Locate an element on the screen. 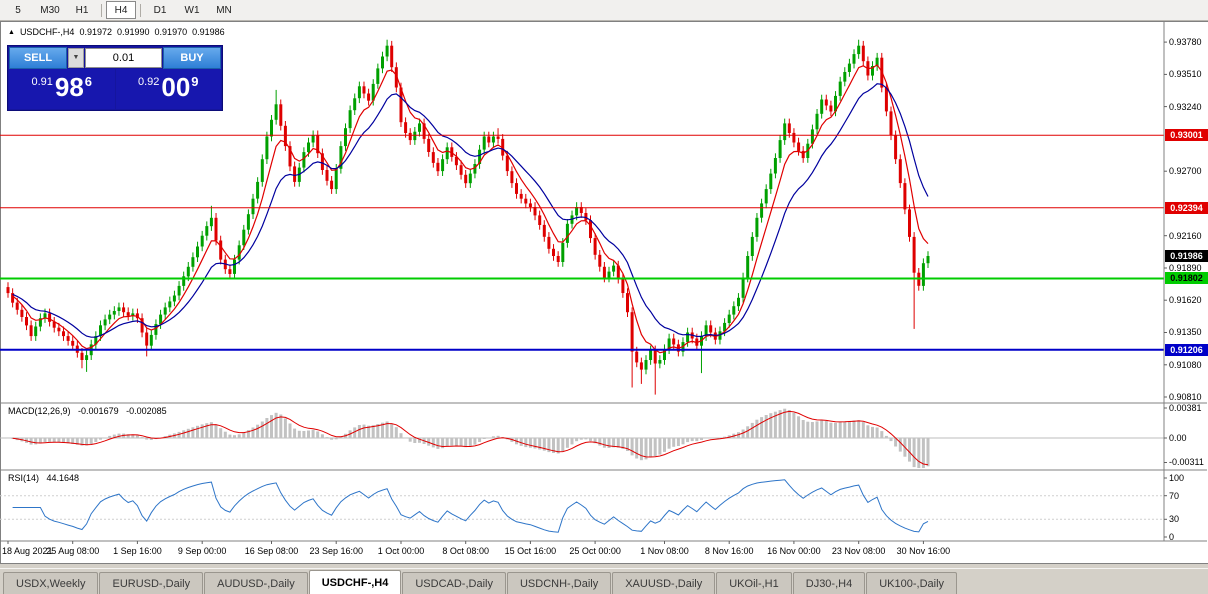 This screenshot has height=594, width=1208. rsi-label: RSI(14) 44.1648 is located at coordinates (46, 478).